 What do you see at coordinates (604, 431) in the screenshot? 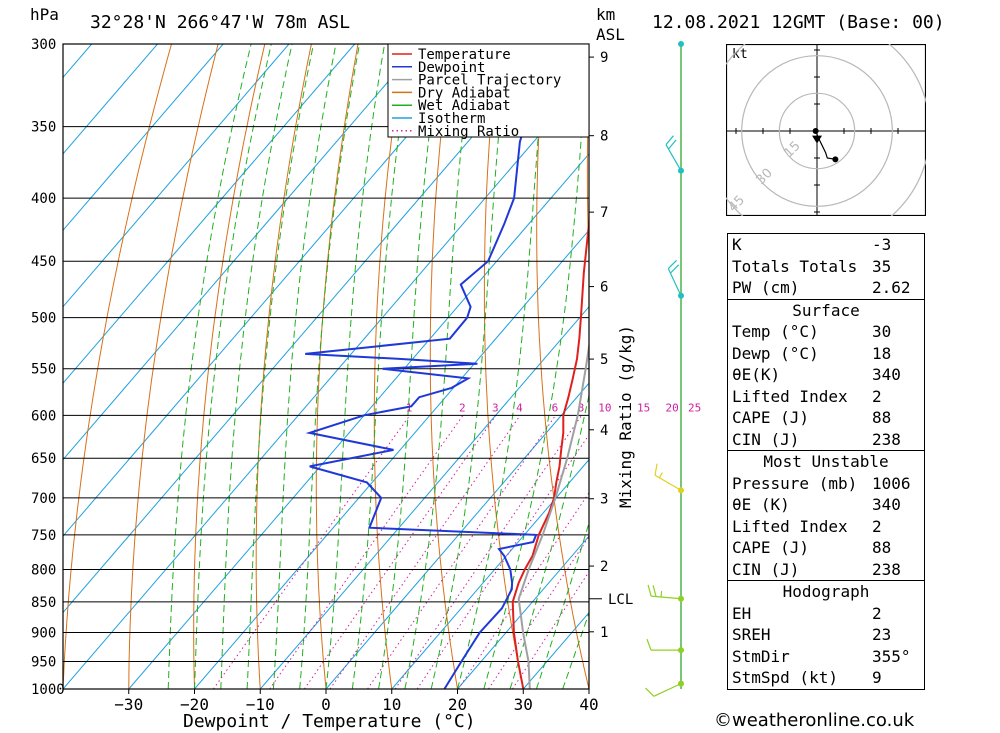
I see `height-tick-label: 4` at bounding box center [604, 431].